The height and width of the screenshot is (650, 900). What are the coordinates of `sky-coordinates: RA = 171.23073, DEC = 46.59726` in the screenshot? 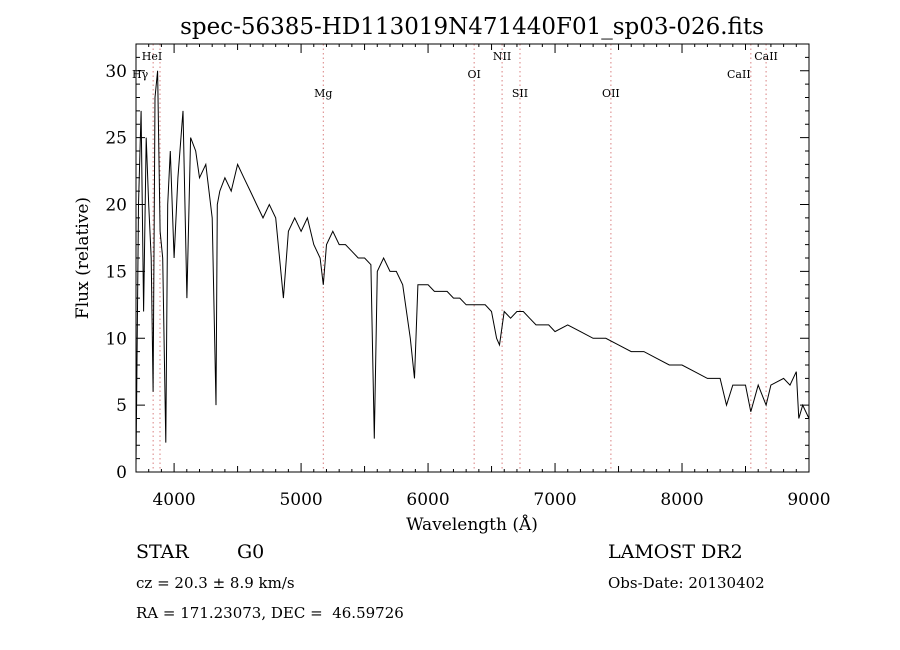 It's located at (270, 613).